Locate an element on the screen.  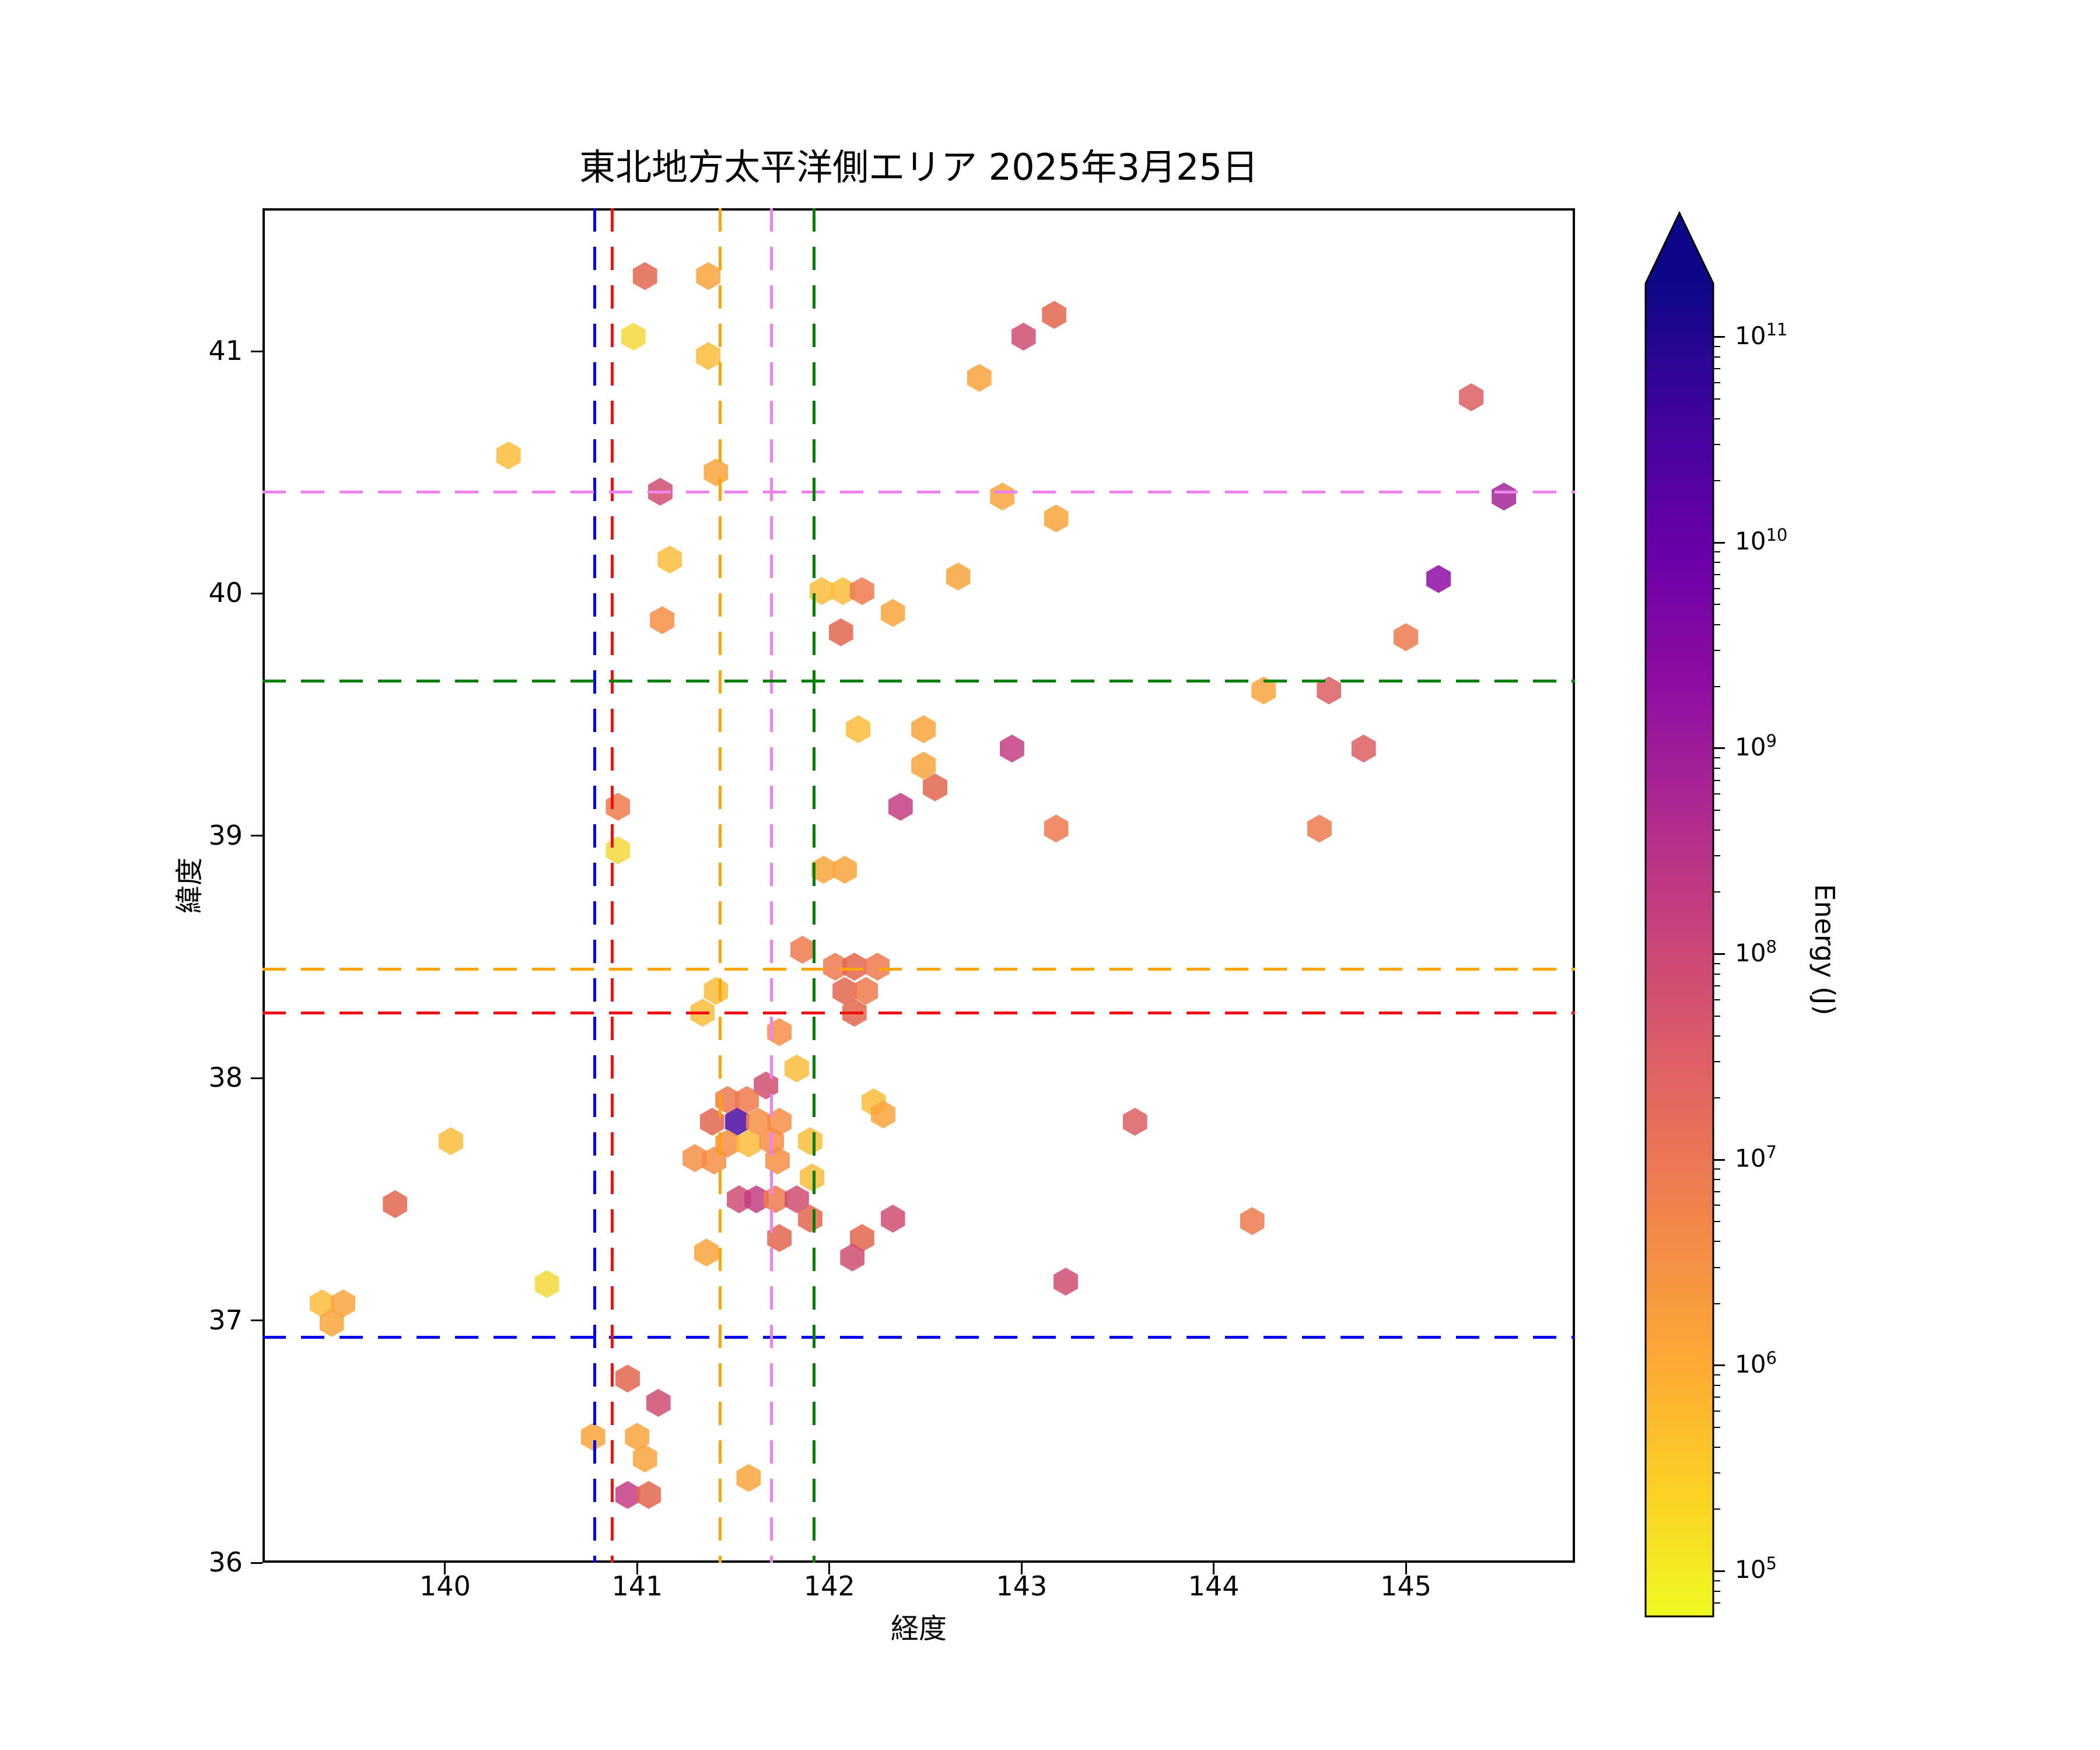
refline-green-vertical is located at coordinates (814, 885).